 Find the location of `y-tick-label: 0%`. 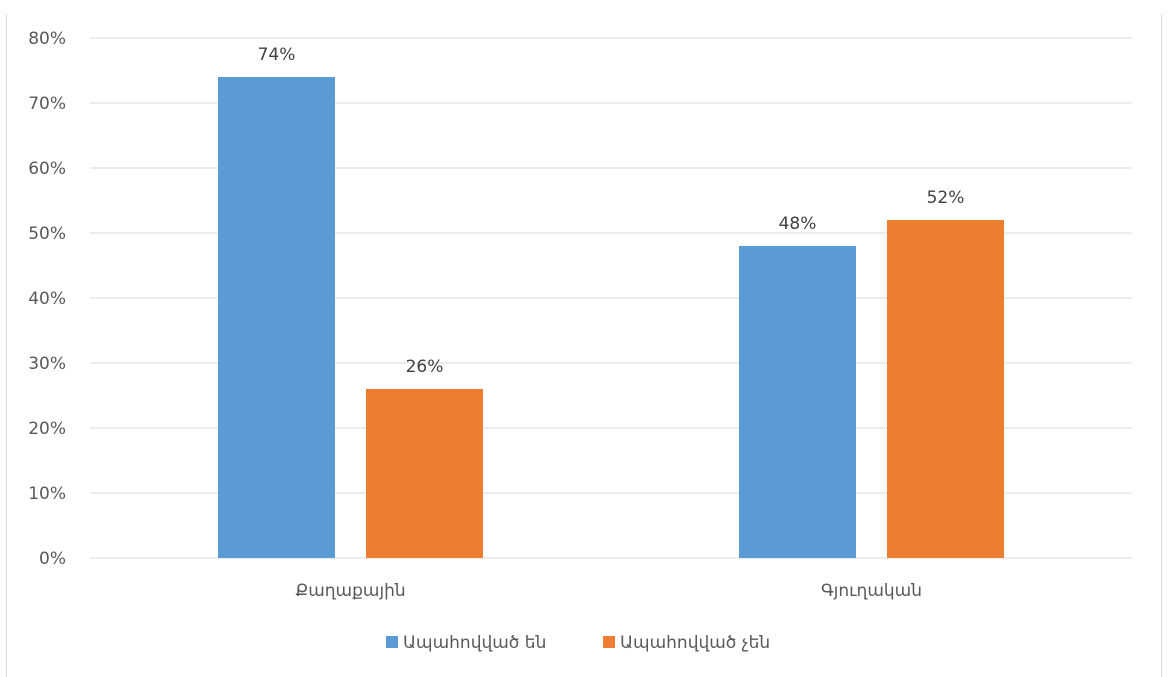

y-tick-label: 0% is located at coordinates (52, 559).